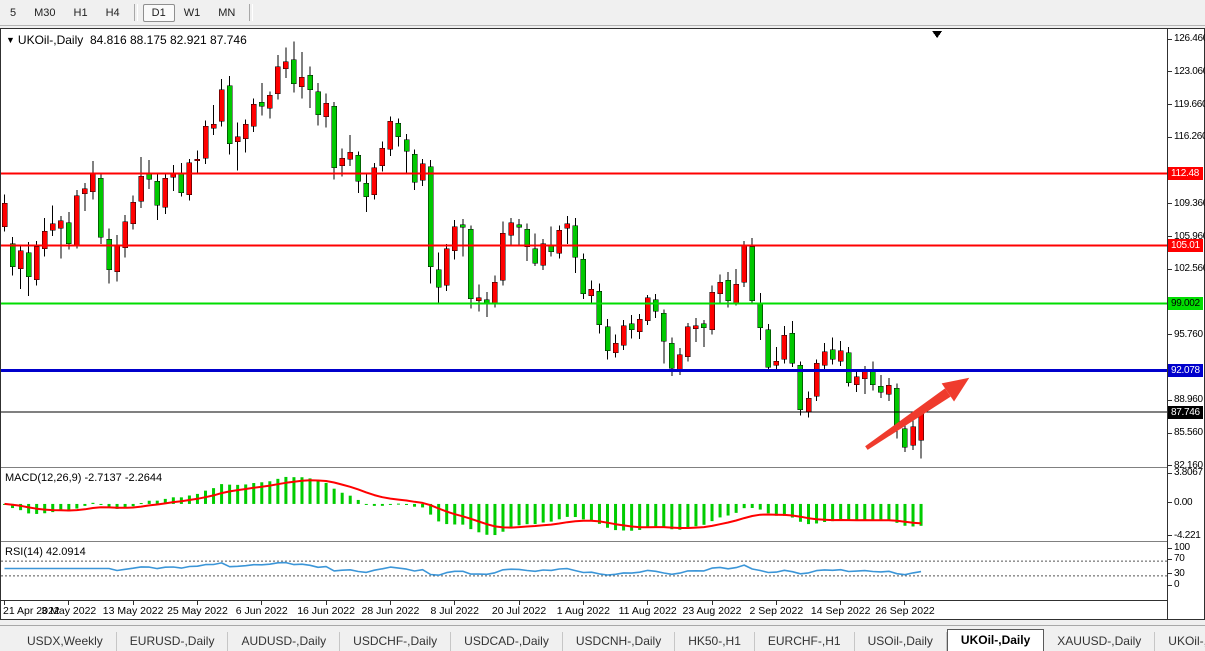 The height and width of the screenshot is (651, 1205). Describe the element at coordinates (805, 641) in the screenshot. I see `tab-eurchf-h1: EURCHF-,H1` at that location.